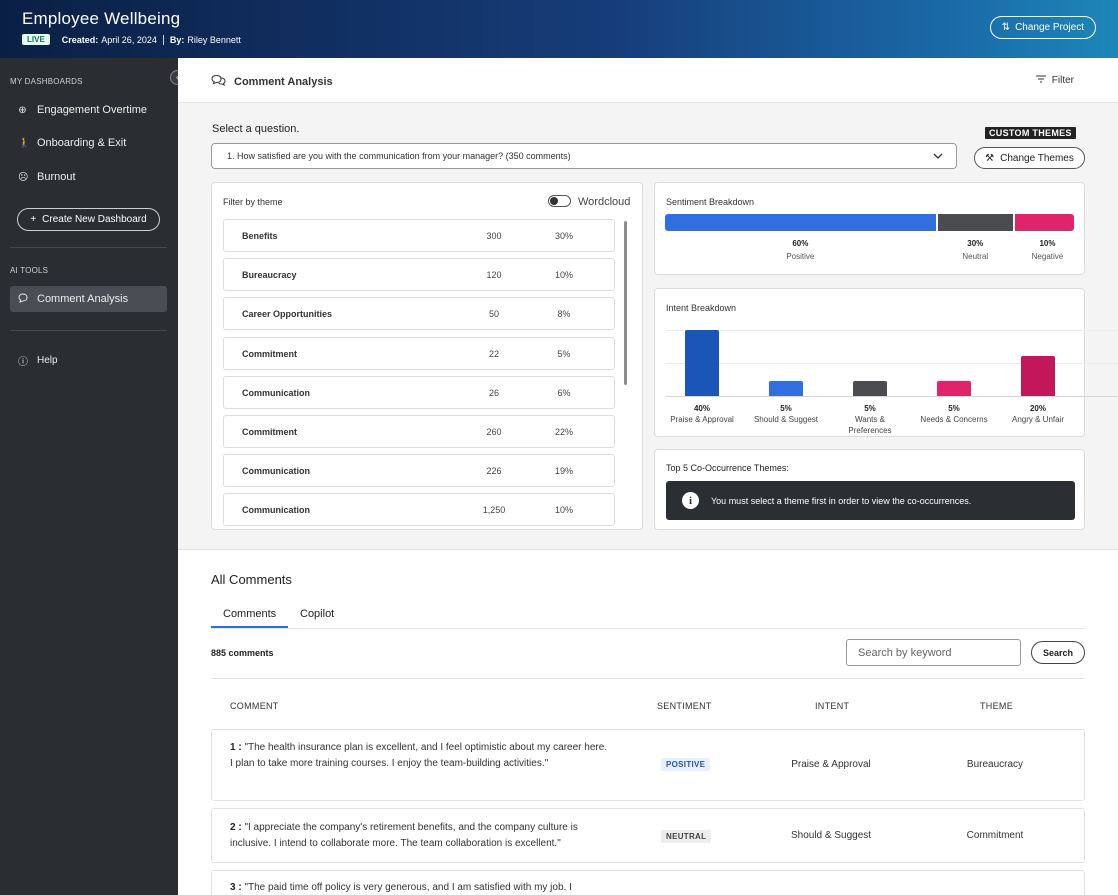  I want to click on sentiment-label-positive: 60% Positive, so click(800, 250).